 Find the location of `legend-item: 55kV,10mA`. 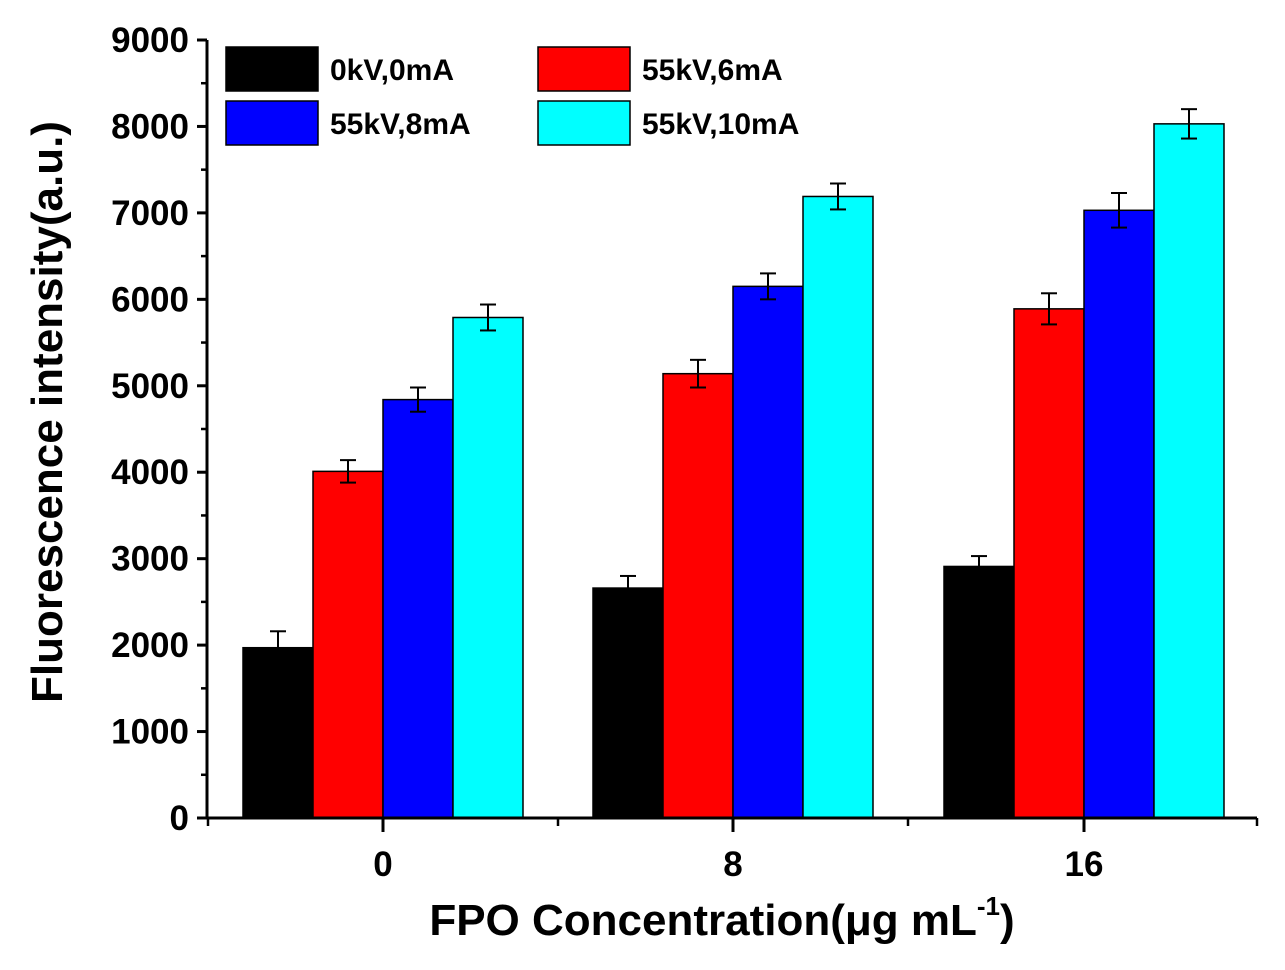

legend-item: 55kV,10mA is located at coordinates (668, 123).